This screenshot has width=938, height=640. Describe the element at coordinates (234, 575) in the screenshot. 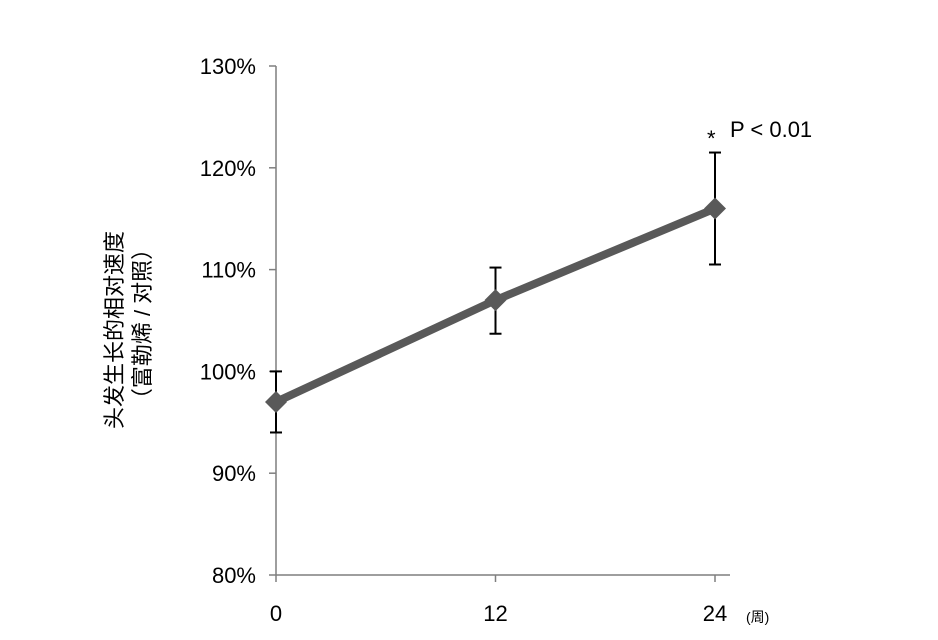

I see `y-tick-label: 80%` at that location.